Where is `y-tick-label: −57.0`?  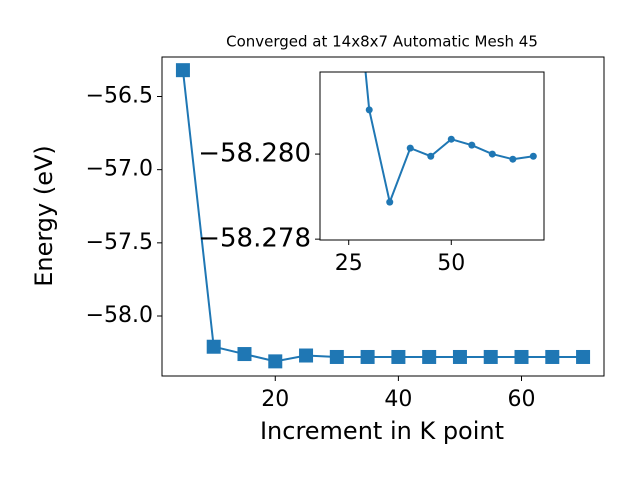 y-tick-label: −57.0 is located at coordinates (119, 169).